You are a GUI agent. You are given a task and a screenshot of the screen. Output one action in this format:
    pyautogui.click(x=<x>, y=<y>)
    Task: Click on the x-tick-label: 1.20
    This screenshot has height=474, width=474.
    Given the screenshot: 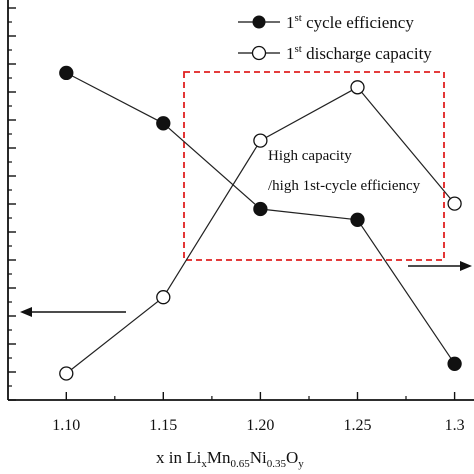 What is the action you would take?
    pyautogui.click(x=260, y=425)
    